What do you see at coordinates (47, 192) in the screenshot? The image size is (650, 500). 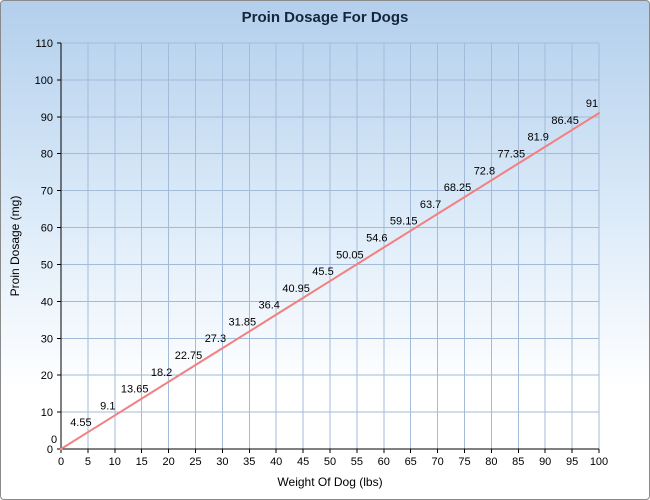 I see `y-tick-label: 70` at bounding box center [47, 192].